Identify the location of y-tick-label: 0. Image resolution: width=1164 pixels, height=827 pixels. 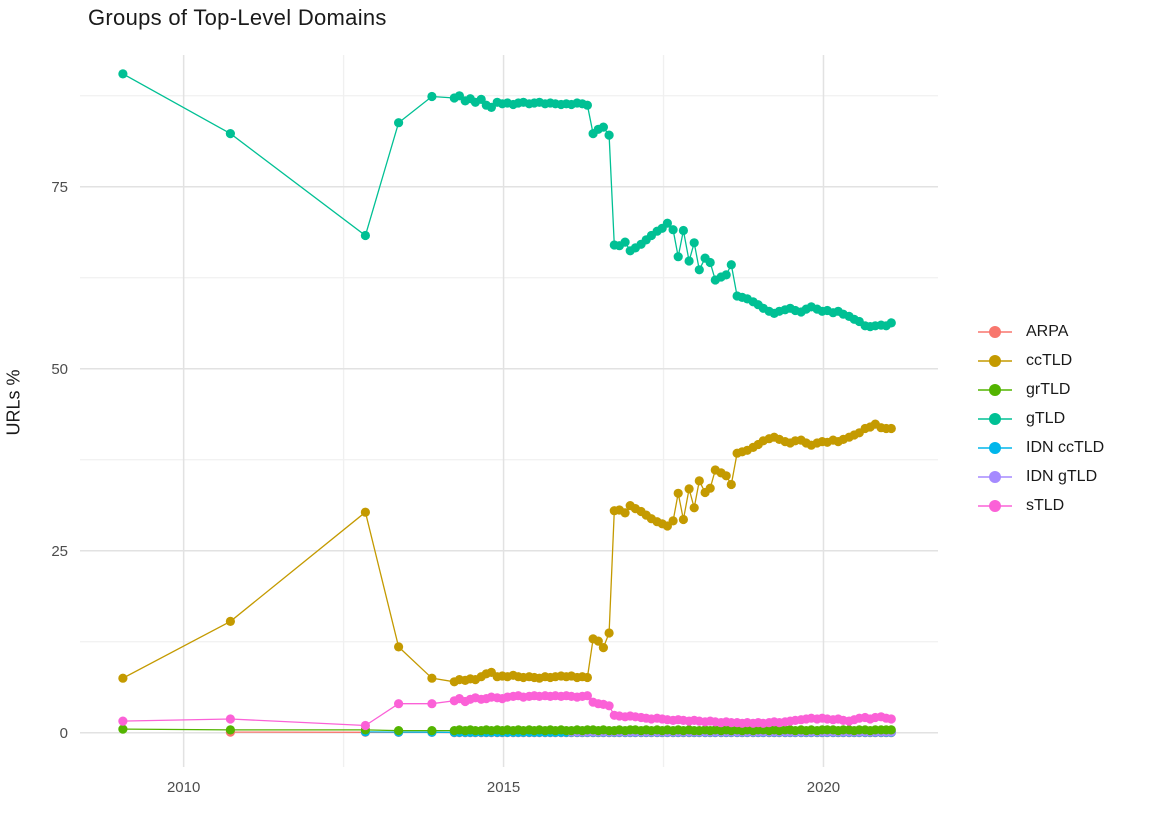
(64, 733).